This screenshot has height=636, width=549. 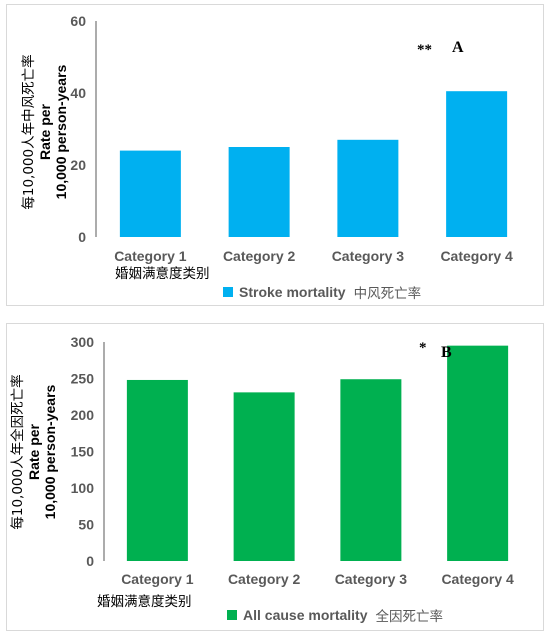 I want to click on y-tick-label: 200, so click(x=83, y=415).